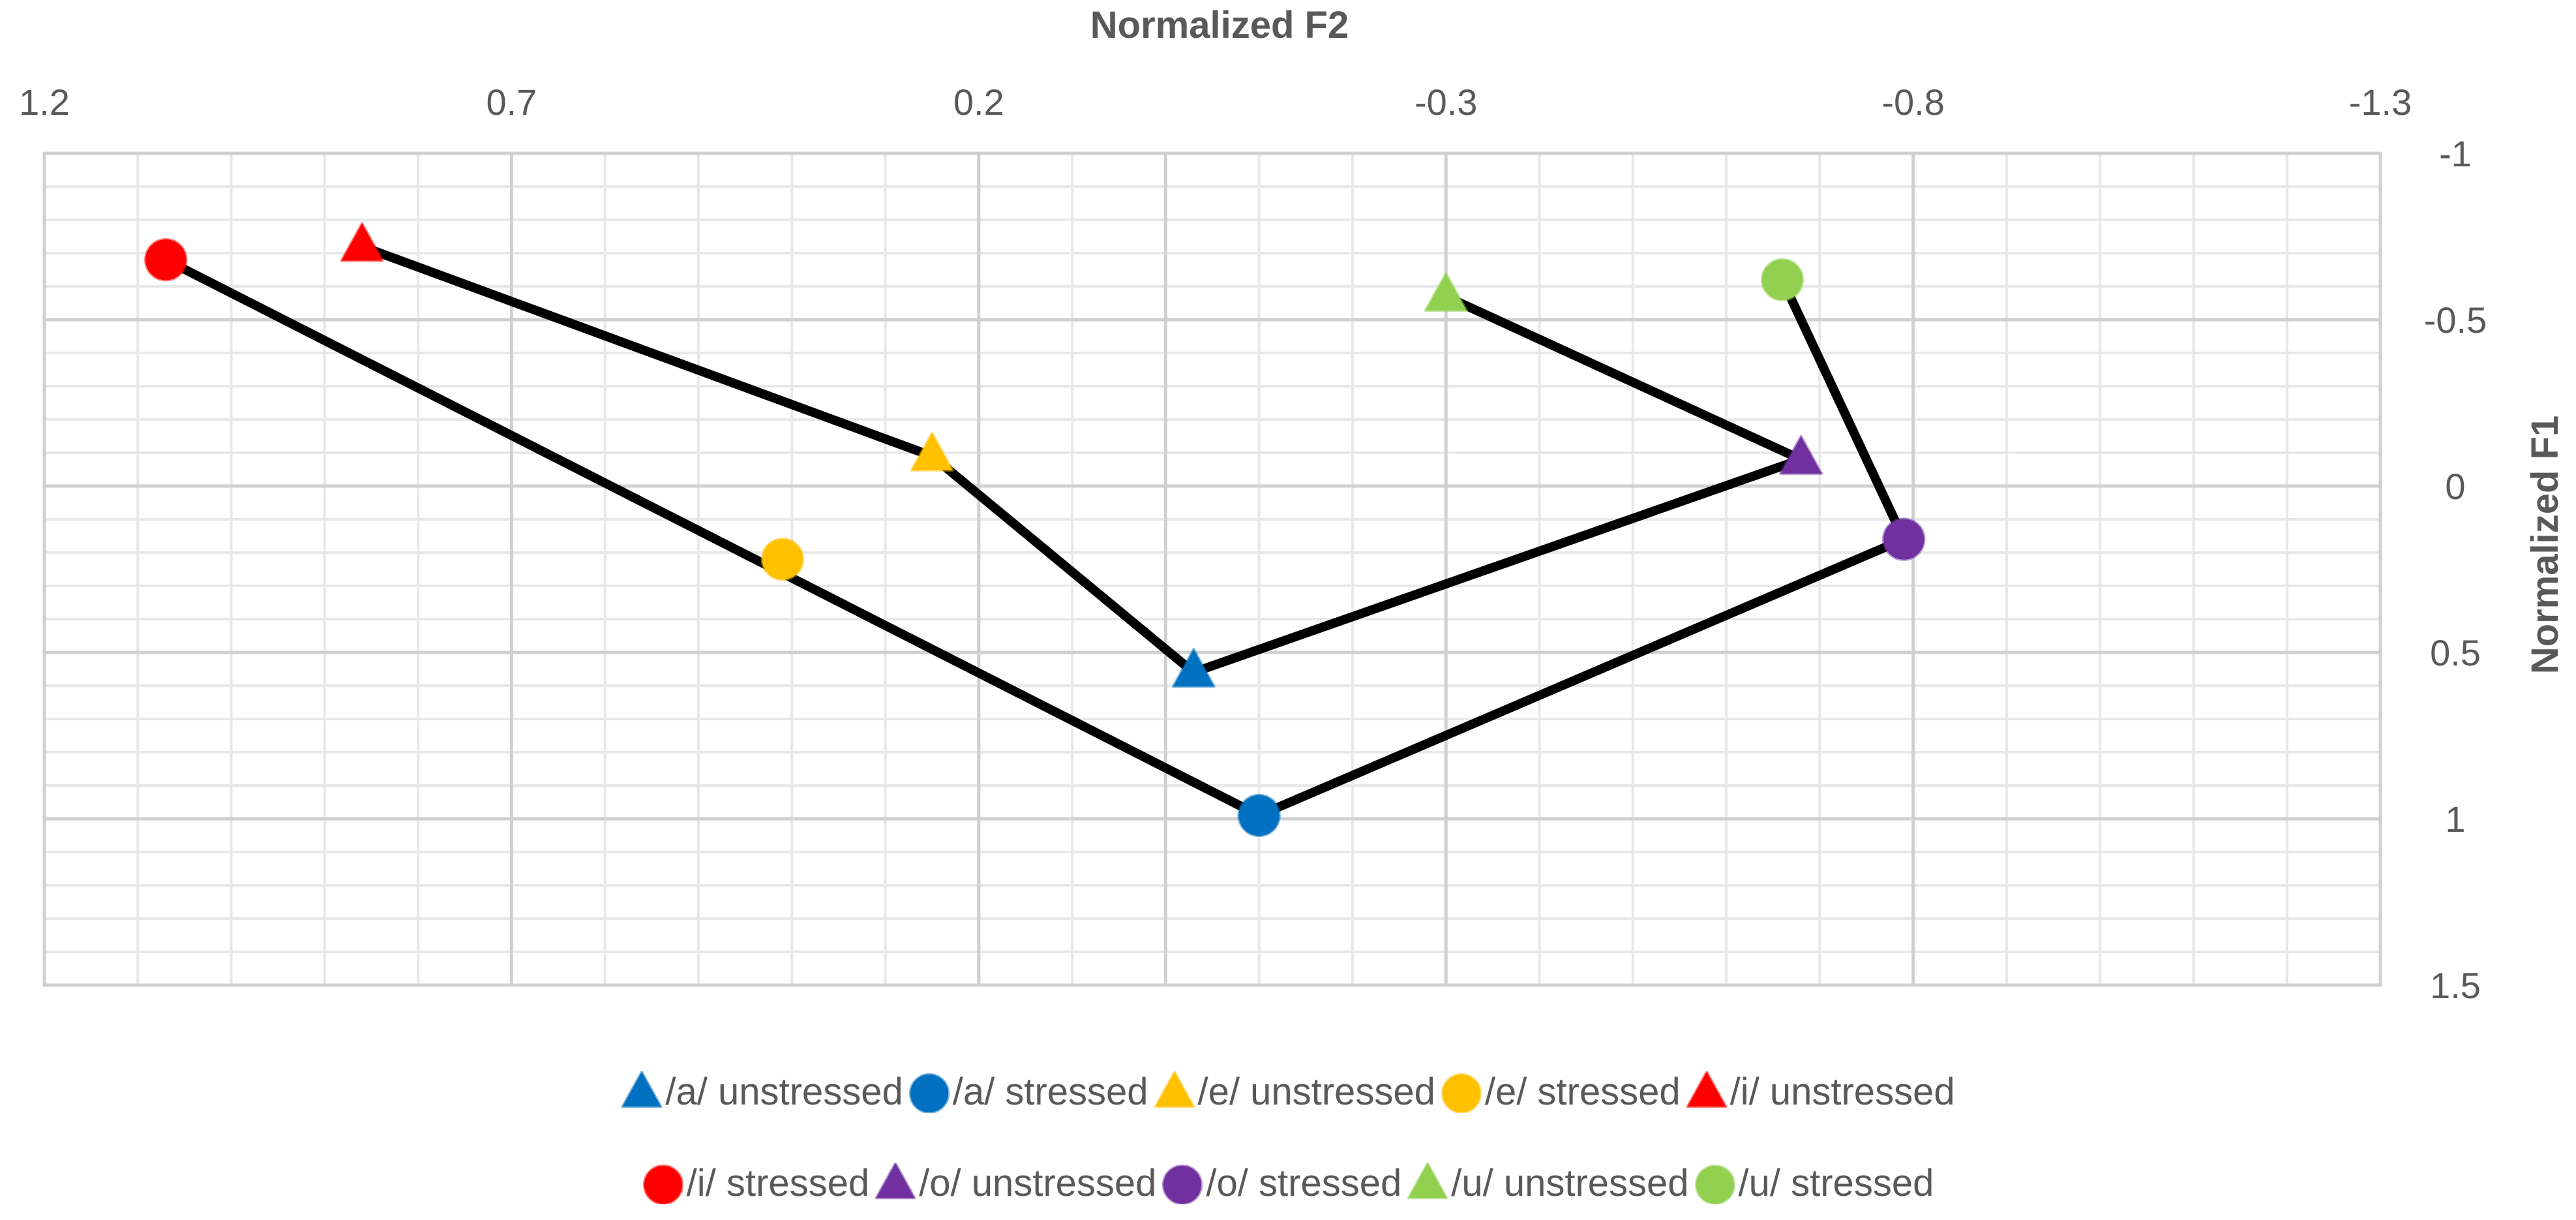 This screenshot has height=1220, width=2576. Describe the element at coordinates (1904, 539) in the screenshot. I see `marker-o-stressed` at that location.